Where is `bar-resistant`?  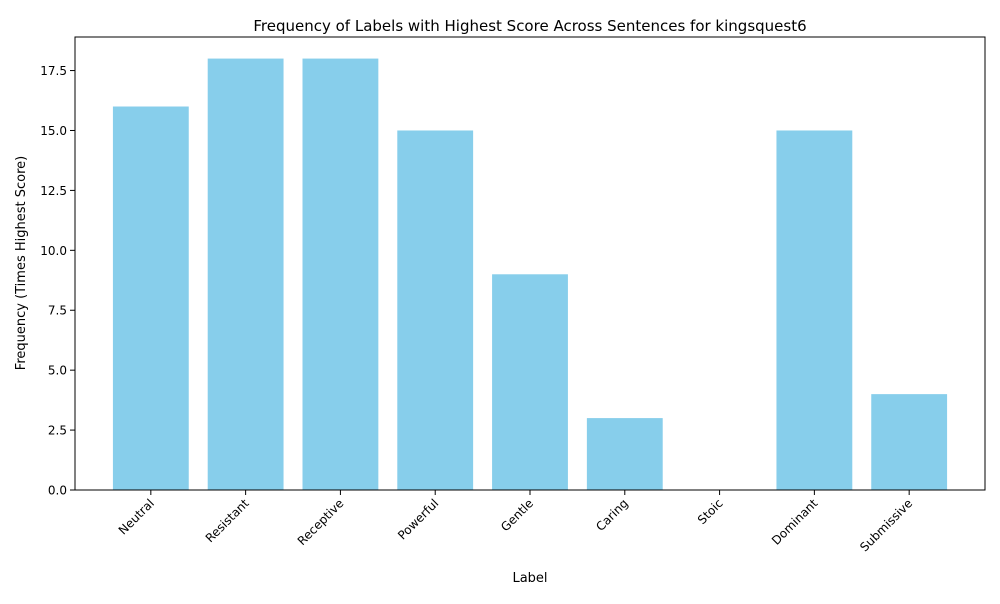
bar-resistant is located at coordinates (245, 274).